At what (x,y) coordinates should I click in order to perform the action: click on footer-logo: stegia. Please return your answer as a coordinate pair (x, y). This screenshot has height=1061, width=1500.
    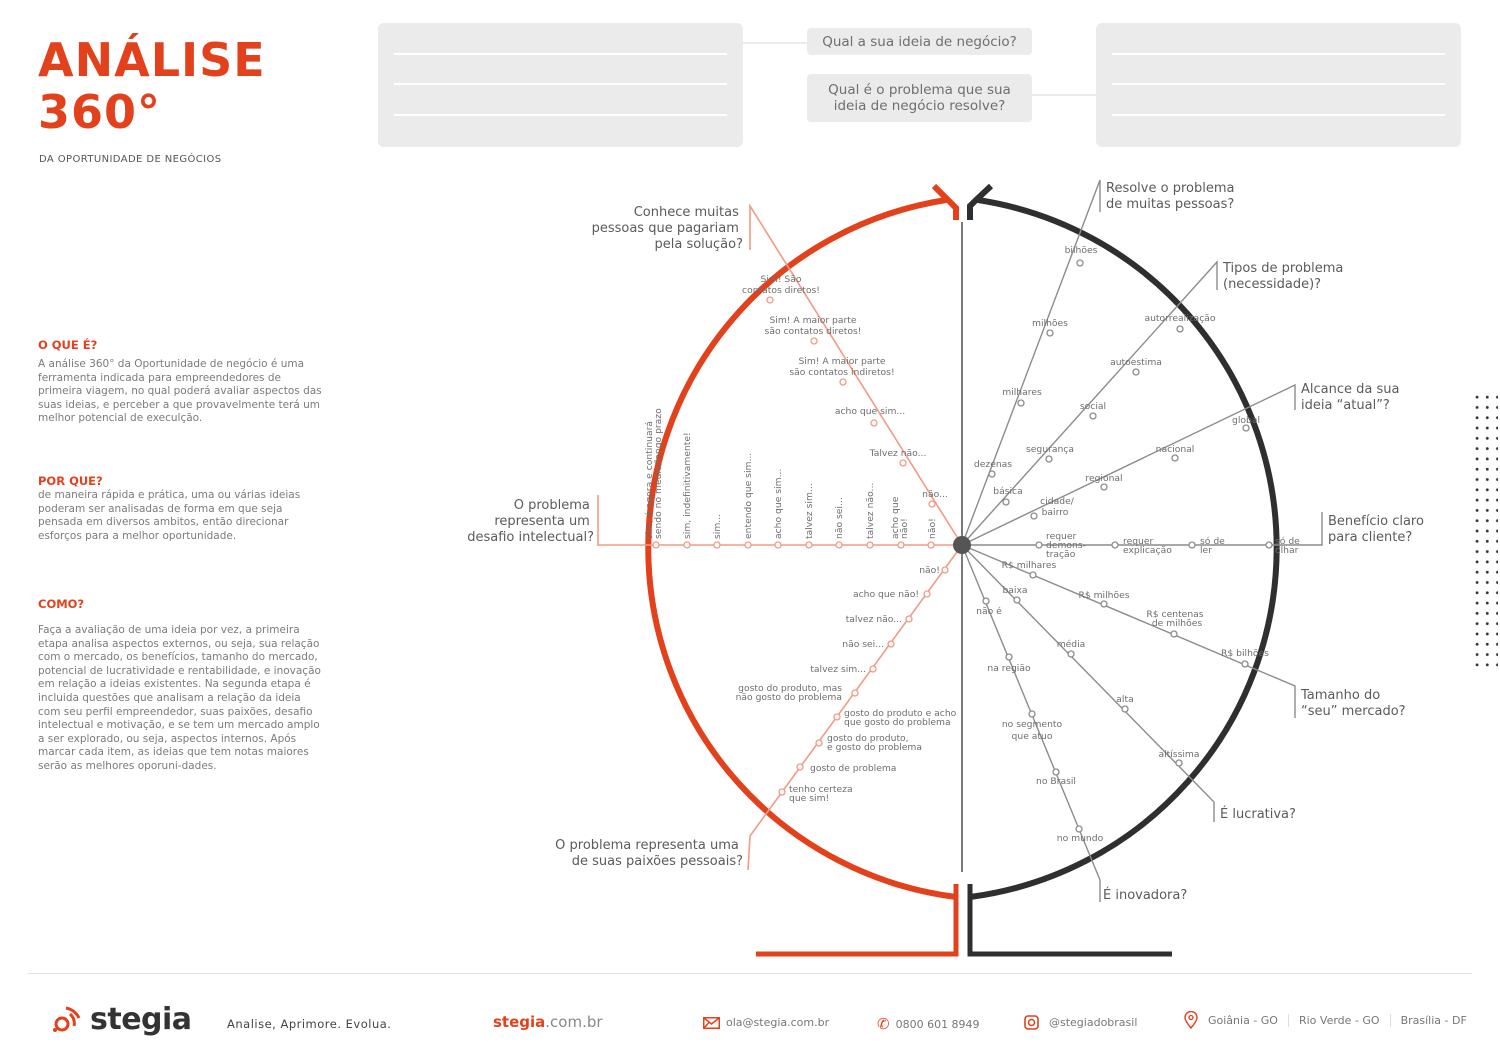
    Looking at the image, I should click on (121, 1019).